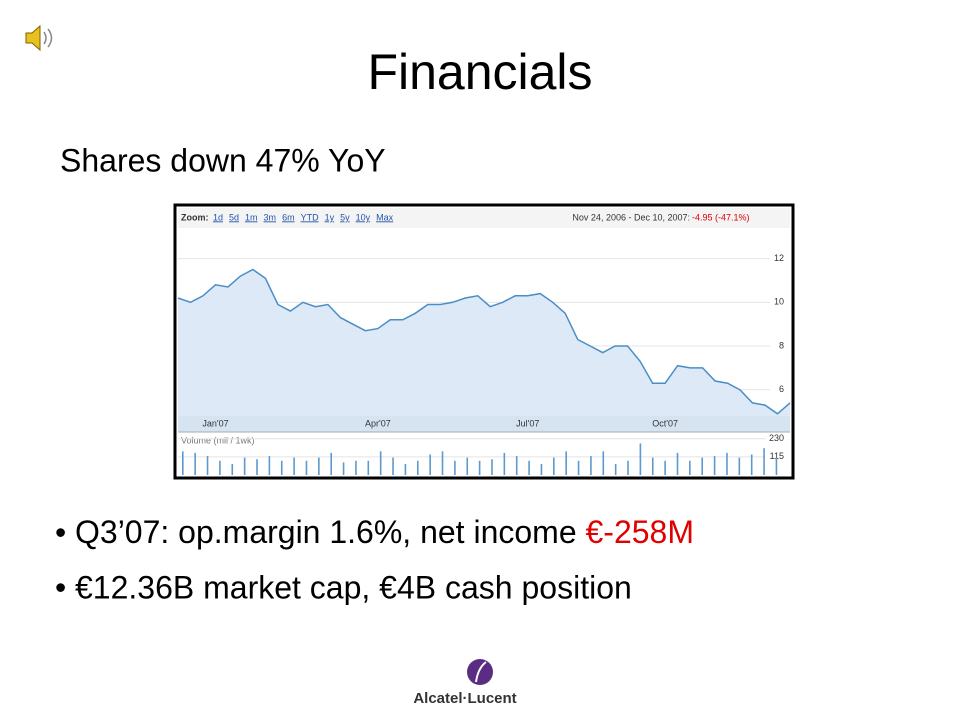  What do you see at coordinates (378, 423) in the screenshot?
I see `x-tick-label: Apr'07` at bounding box center [378, 423].